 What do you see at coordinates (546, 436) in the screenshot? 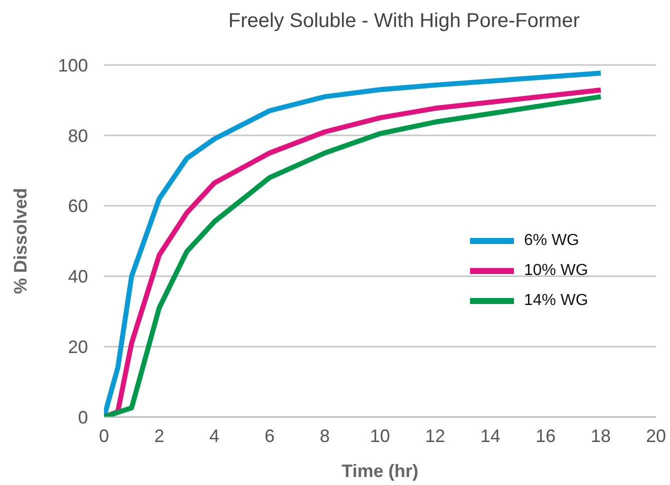
I see `x-tick-label: 16` at bounding box center [546, 436].